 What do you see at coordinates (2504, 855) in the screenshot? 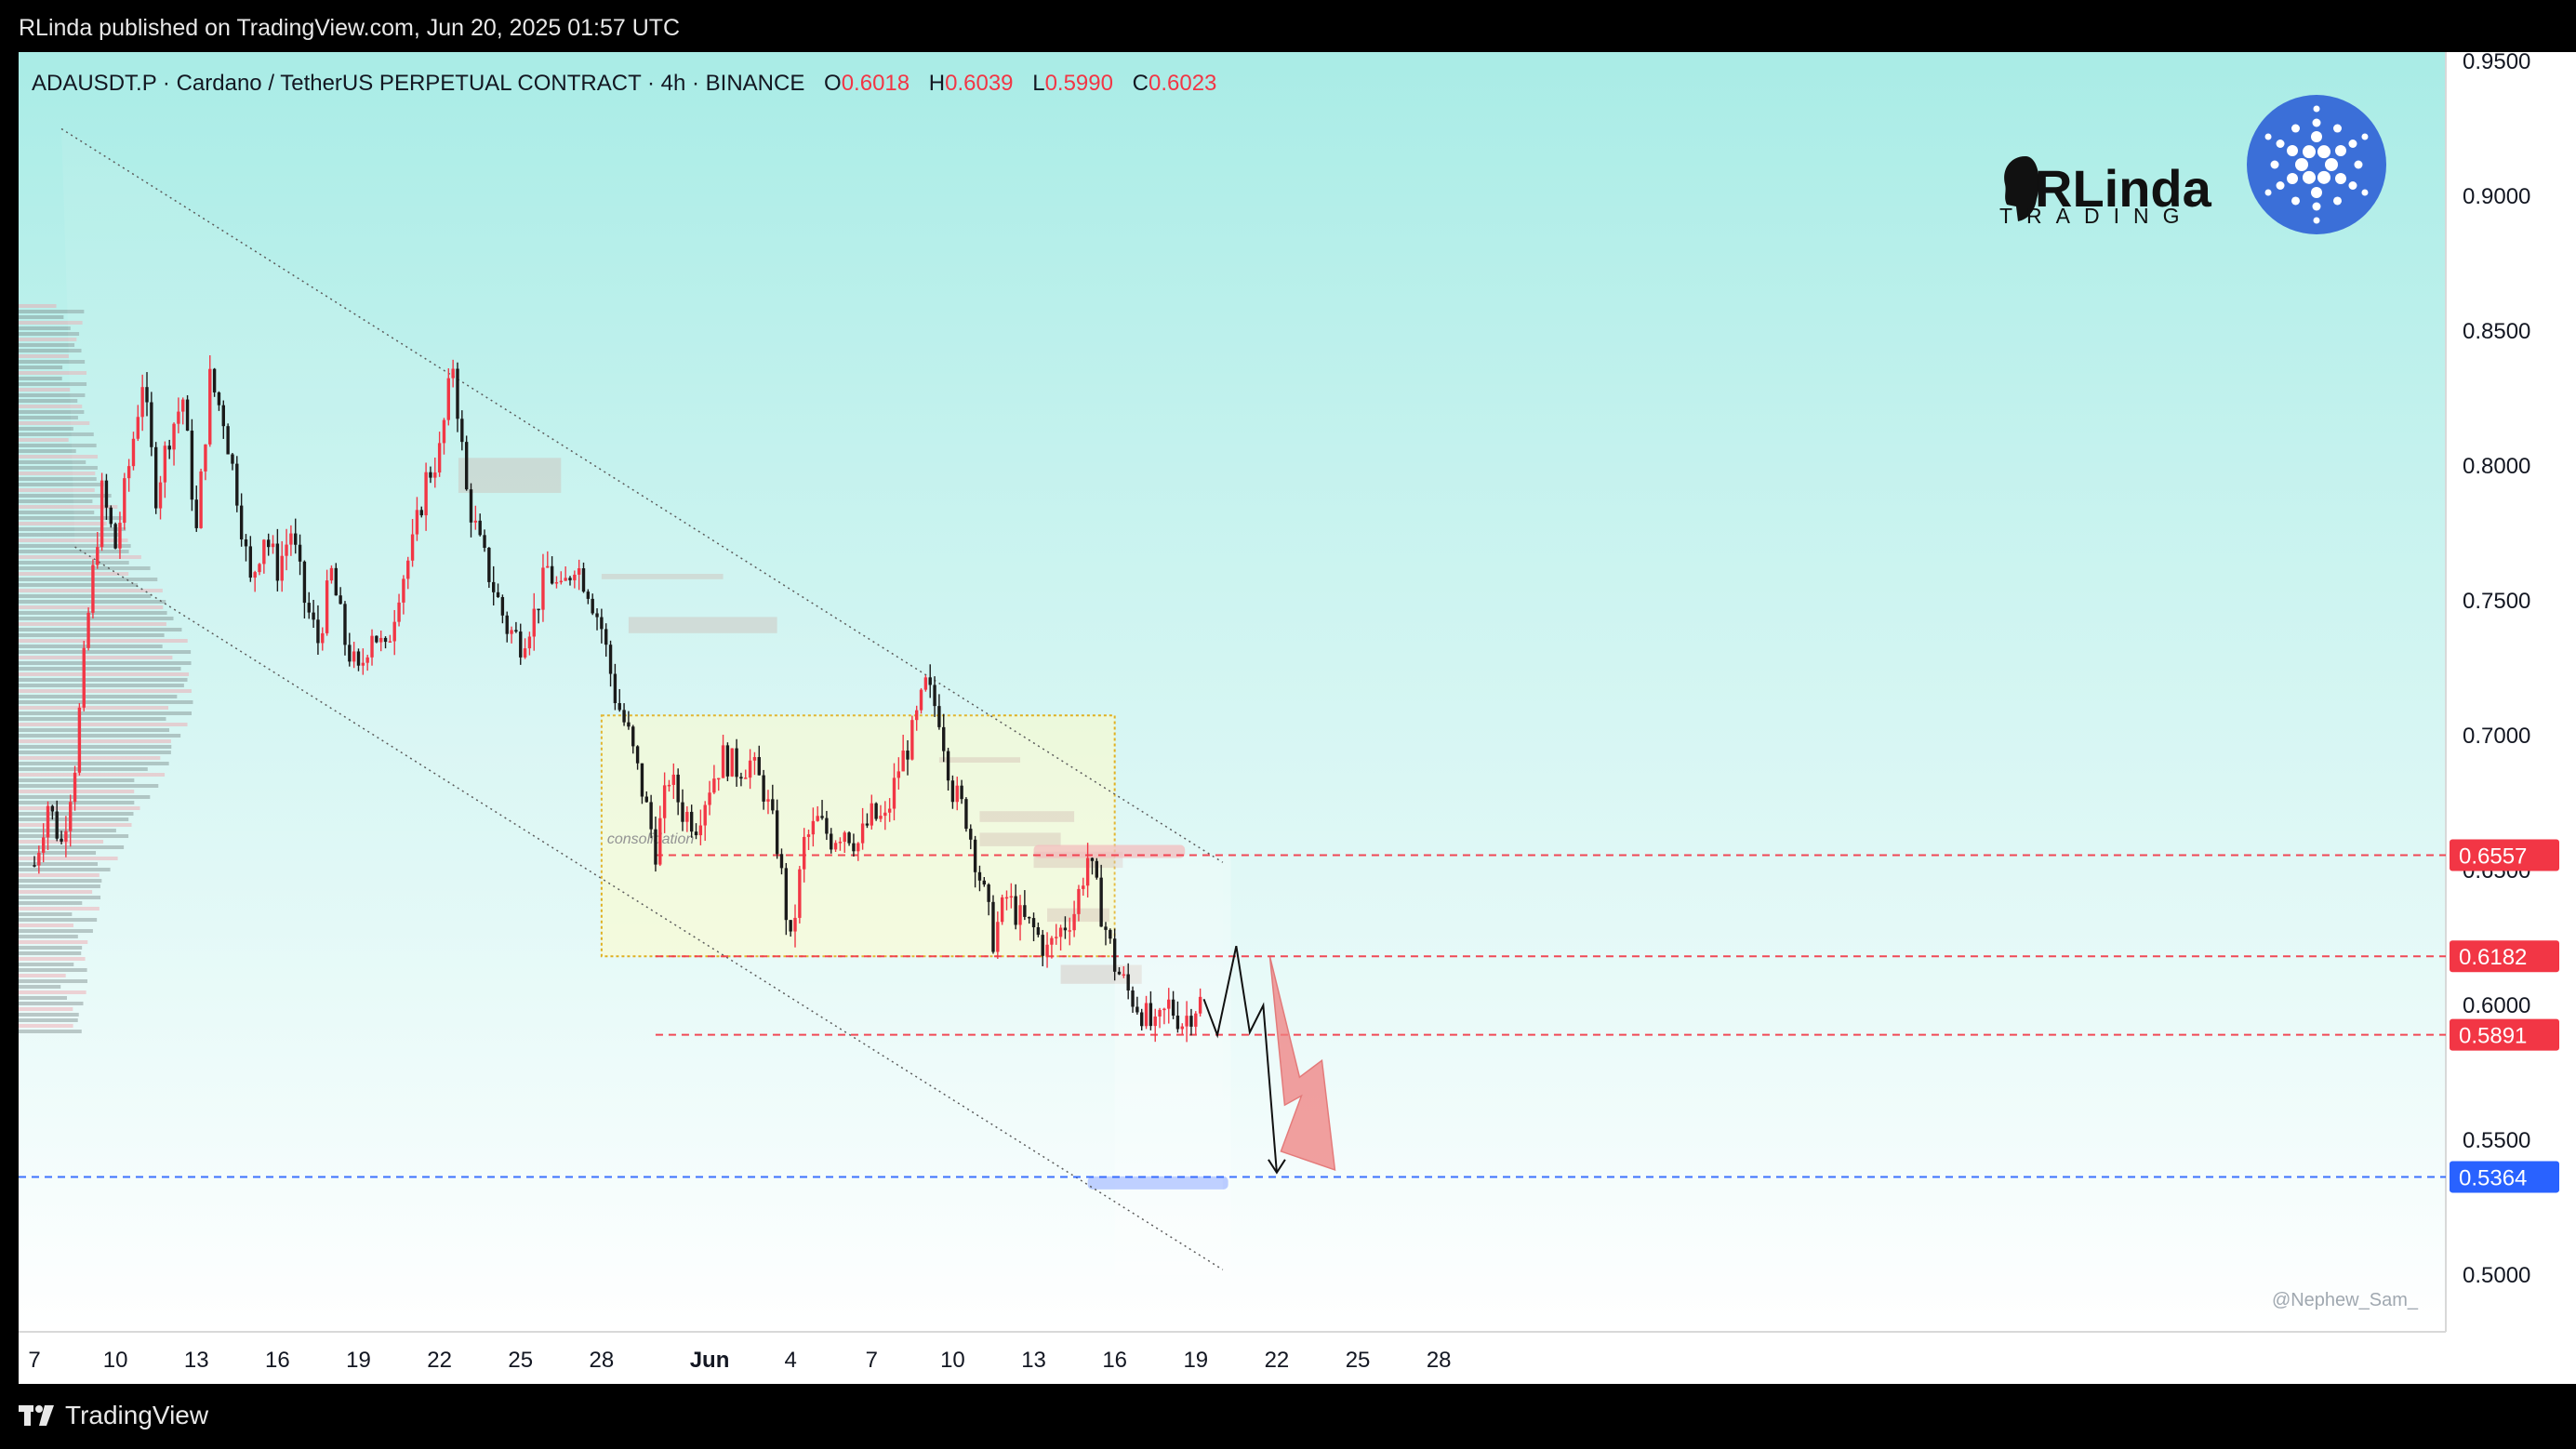
I see `level-price-label: 0.6557` at bounding box center [2504, 855].